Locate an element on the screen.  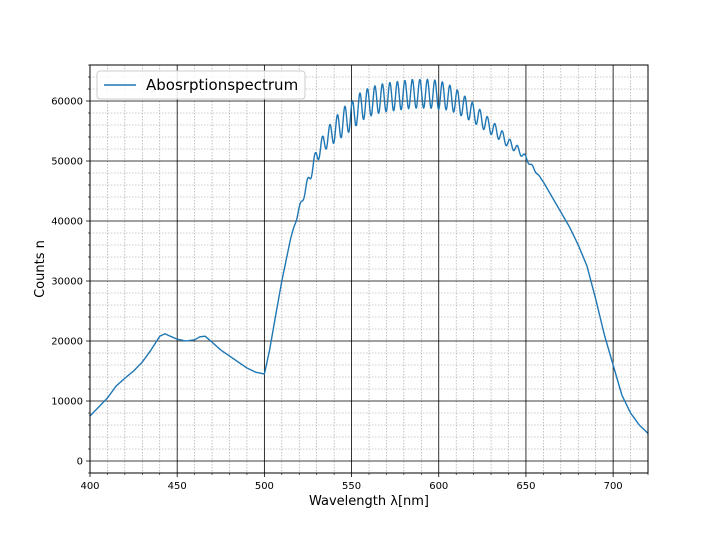
x-tick-label: 650 is located at coordinates (525, 486).